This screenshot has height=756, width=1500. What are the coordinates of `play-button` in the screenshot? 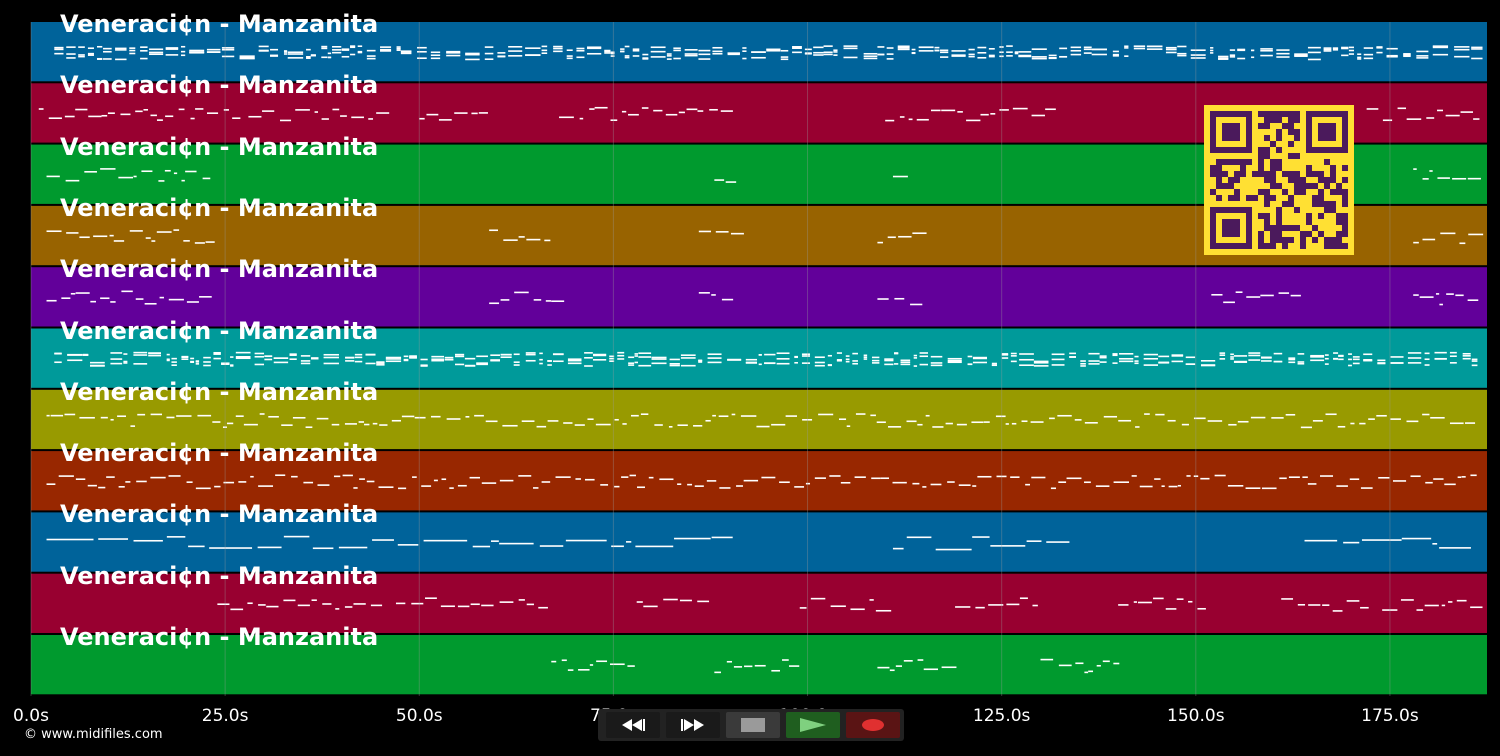 It's located at (813, 725).